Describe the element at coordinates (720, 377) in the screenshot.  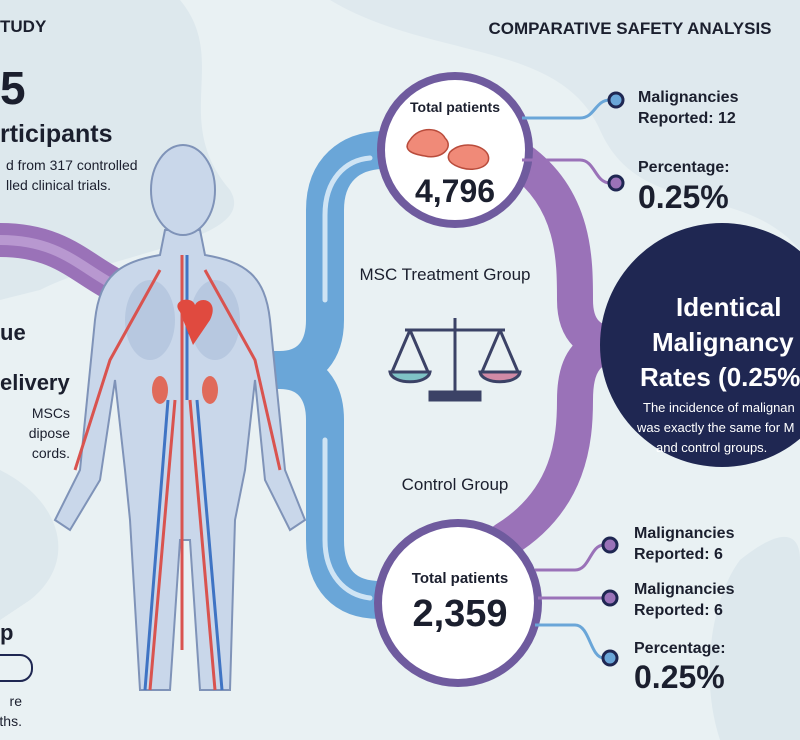
I see `conclusion-title: Rates (0.25%` at that location.